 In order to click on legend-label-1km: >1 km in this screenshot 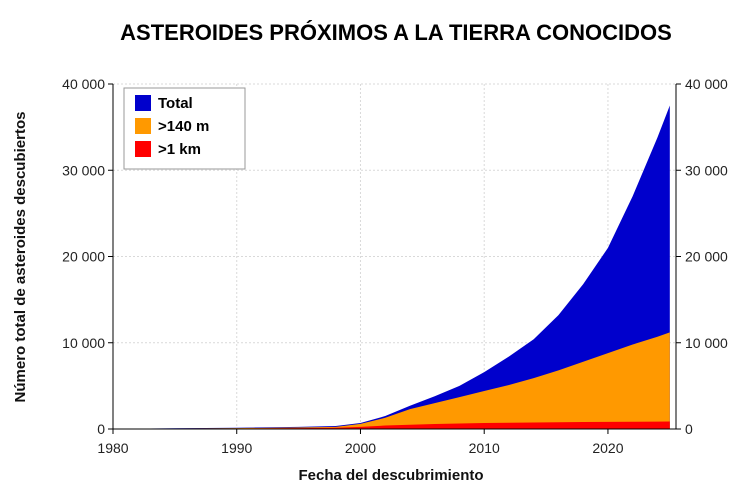, I will do `click(179, 149)`.